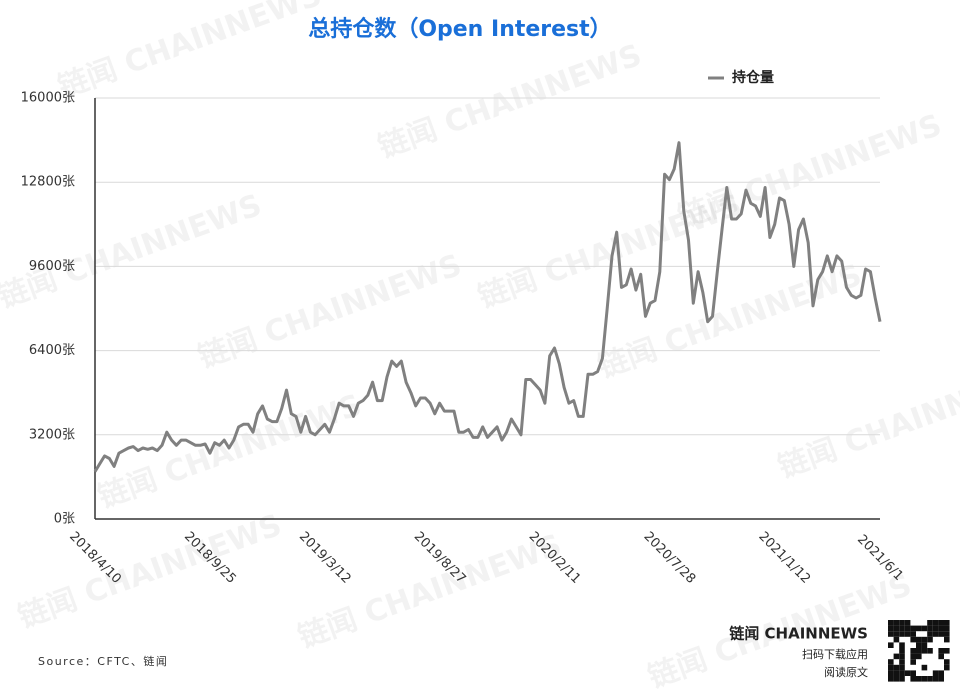 This screenshot has height=699, width=960. Describe the element at coordinates (784, 558) in the screenshot. I see `x-tick-label: 2021/1/12` at that location.